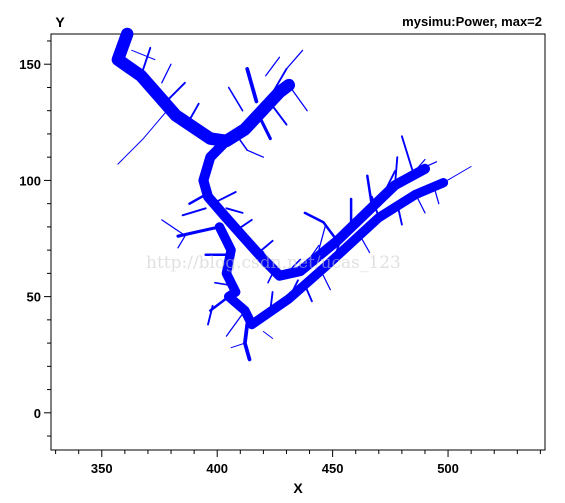  What do you see at coordinates (273, 263) in the screenshot?
I see `watermark-text: http://blog.csdn.net/ucas_123` at bounding box center [273, 263].